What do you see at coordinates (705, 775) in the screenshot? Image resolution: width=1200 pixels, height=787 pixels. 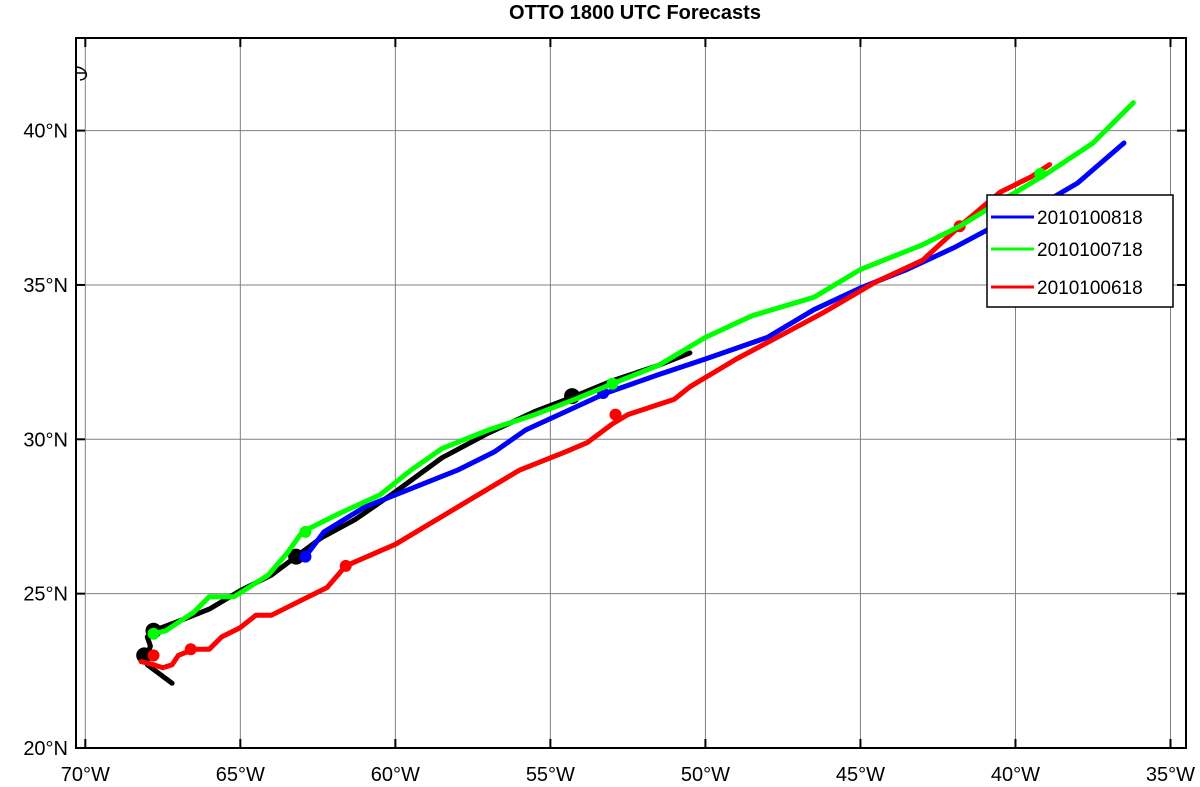 I see `x-tick-label: 50°W` at bounding box center [705, 775].